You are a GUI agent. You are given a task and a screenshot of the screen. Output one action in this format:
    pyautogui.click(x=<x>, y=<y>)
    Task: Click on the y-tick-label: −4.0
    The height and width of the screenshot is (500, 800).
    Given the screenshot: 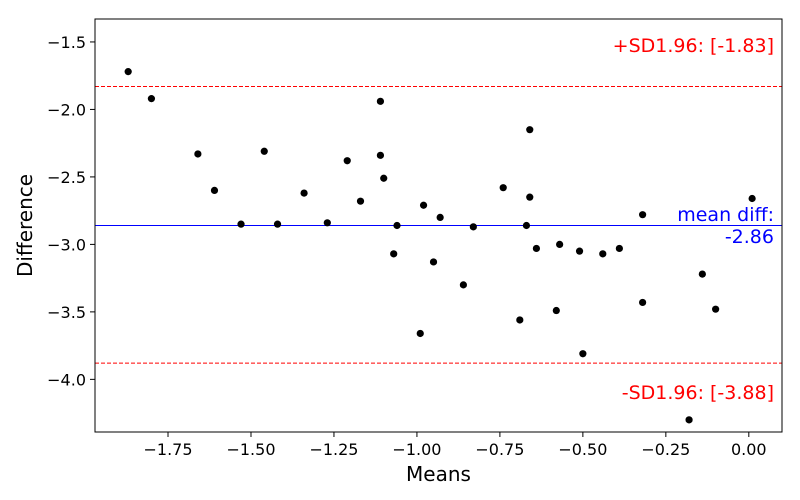 What is the action you would take?
    pyautogui.click(x=66, y=379)
    